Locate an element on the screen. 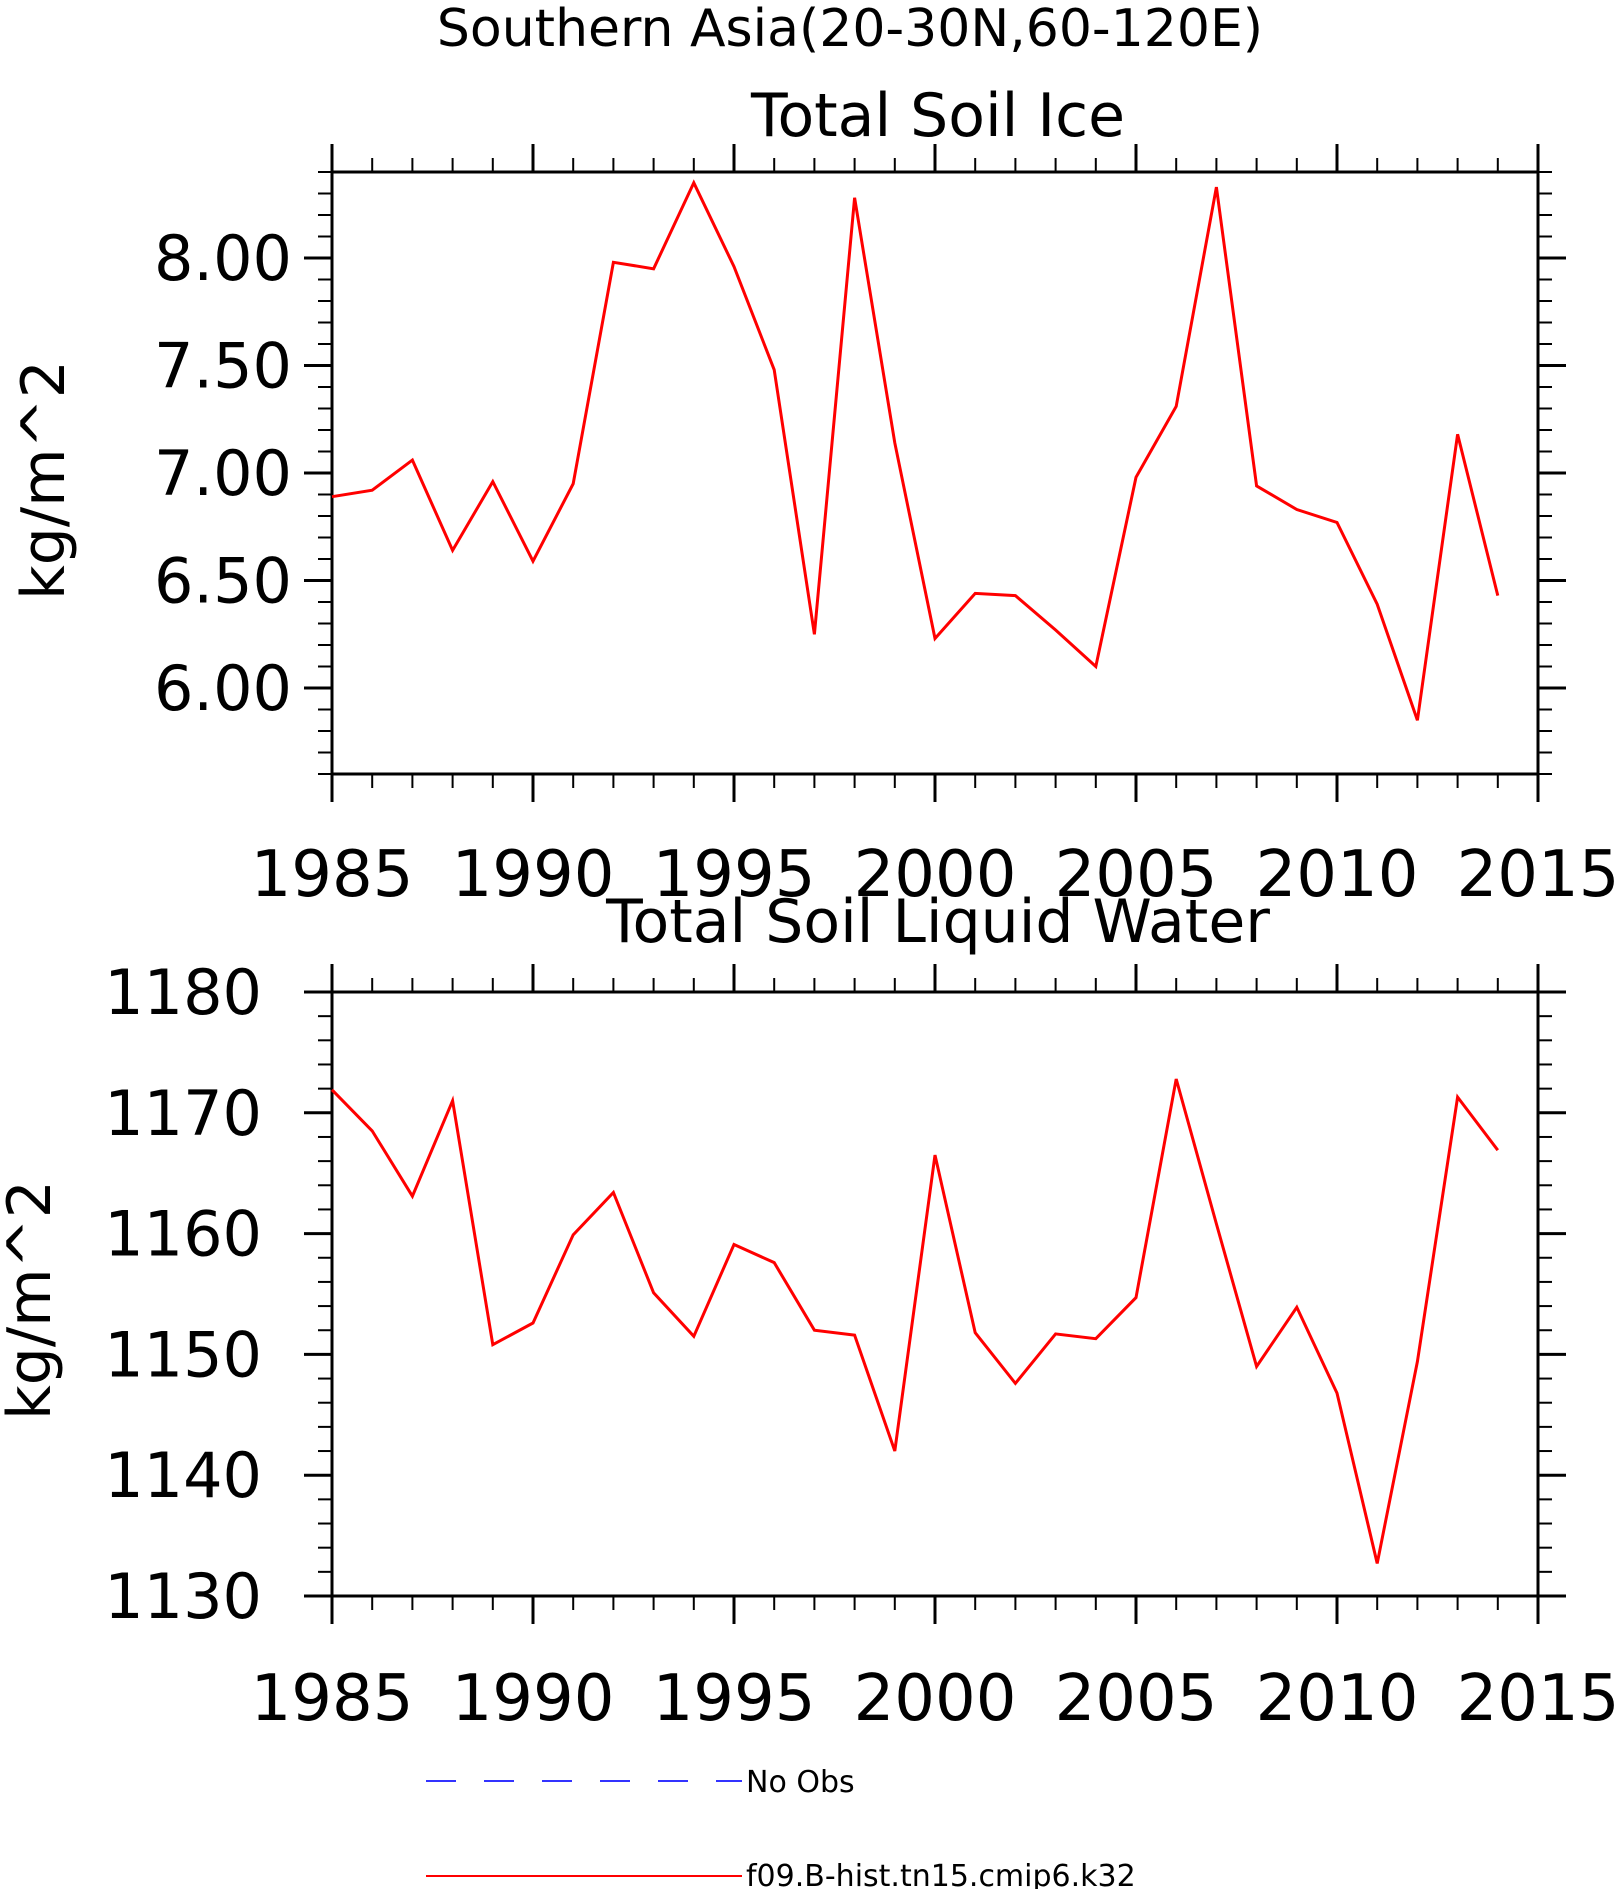 This screenshot has width=1620, height=1889. y-tick-label: 1150 is located at coordinates (183, 1354).